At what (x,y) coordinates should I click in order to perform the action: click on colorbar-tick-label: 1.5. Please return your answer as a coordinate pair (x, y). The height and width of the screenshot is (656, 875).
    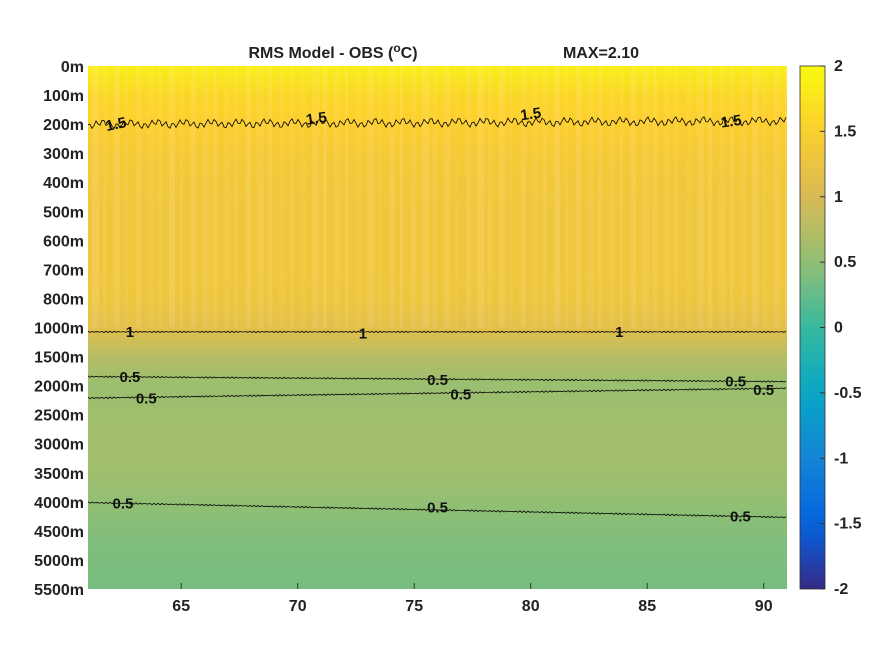
    Looking at the image, I should click on (845, 131).